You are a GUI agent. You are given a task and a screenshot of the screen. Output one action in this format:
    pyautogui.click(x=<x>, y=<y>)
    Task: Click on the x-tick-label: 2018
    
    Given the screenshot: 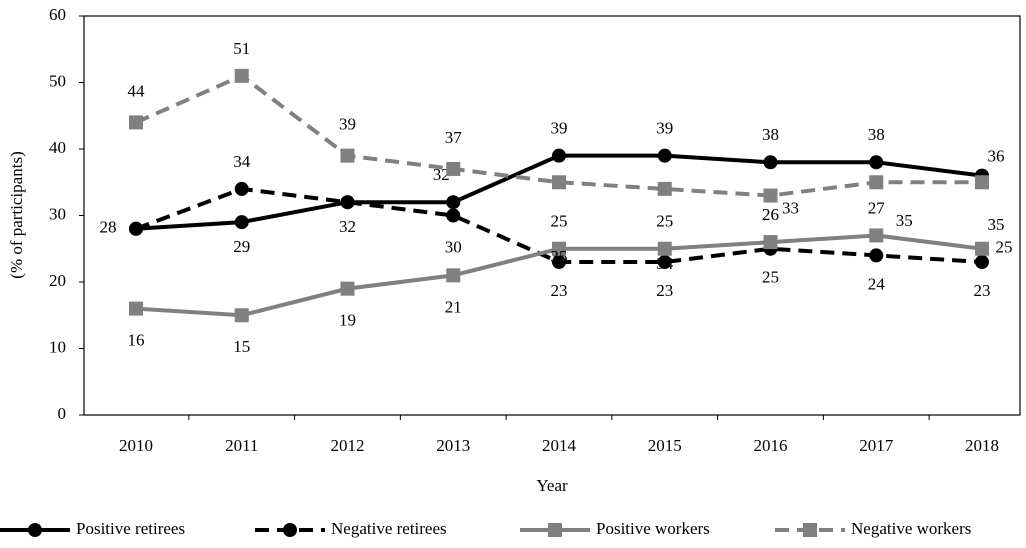 What is the action you would take?
    pyautogui.click(x=982, y=445)
    